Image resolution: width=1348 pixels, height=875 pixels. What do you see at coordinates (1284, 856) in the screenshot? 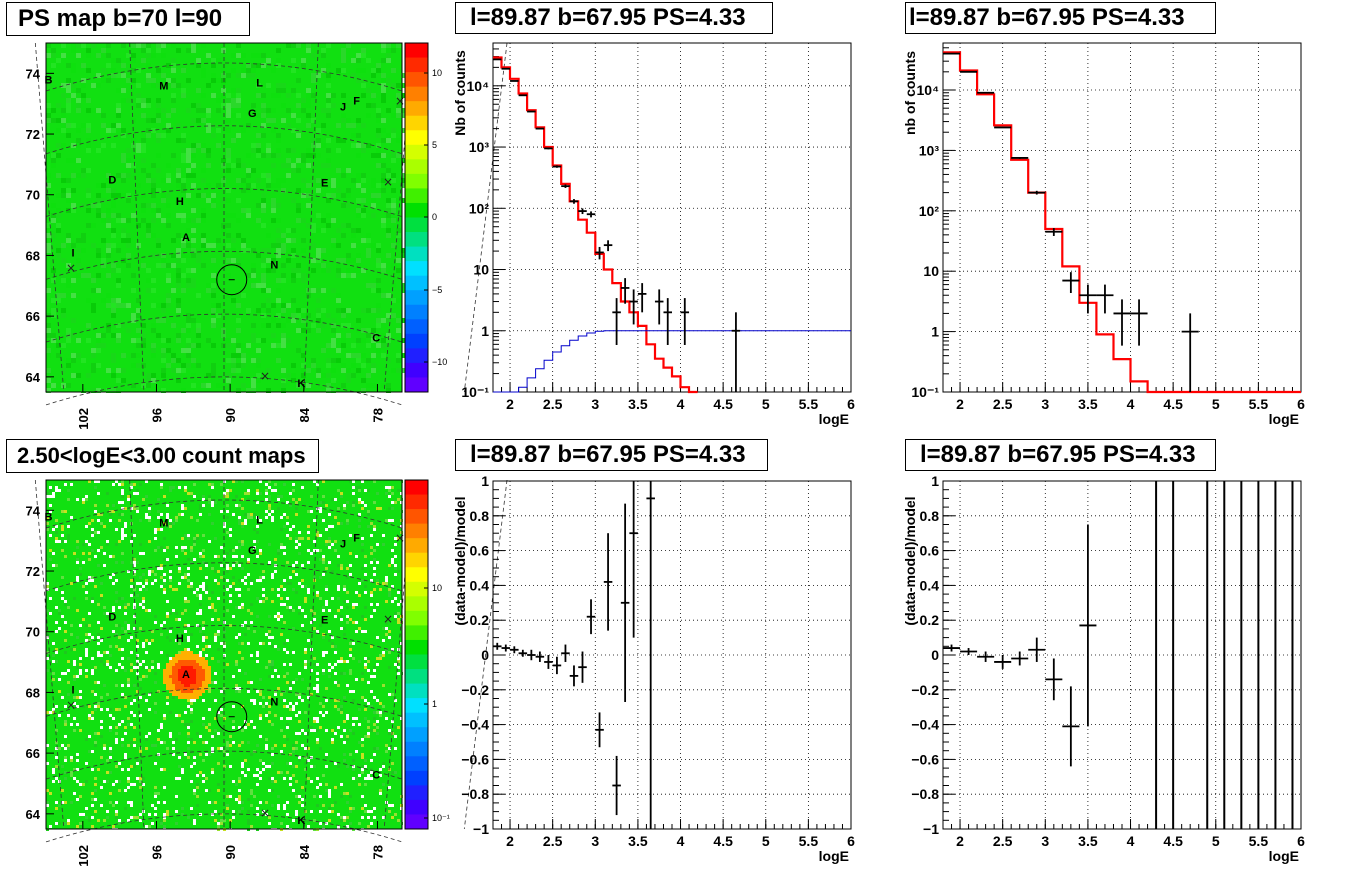
I see `residual-right-xlabel: logE` at bounding box center [1284, 856].